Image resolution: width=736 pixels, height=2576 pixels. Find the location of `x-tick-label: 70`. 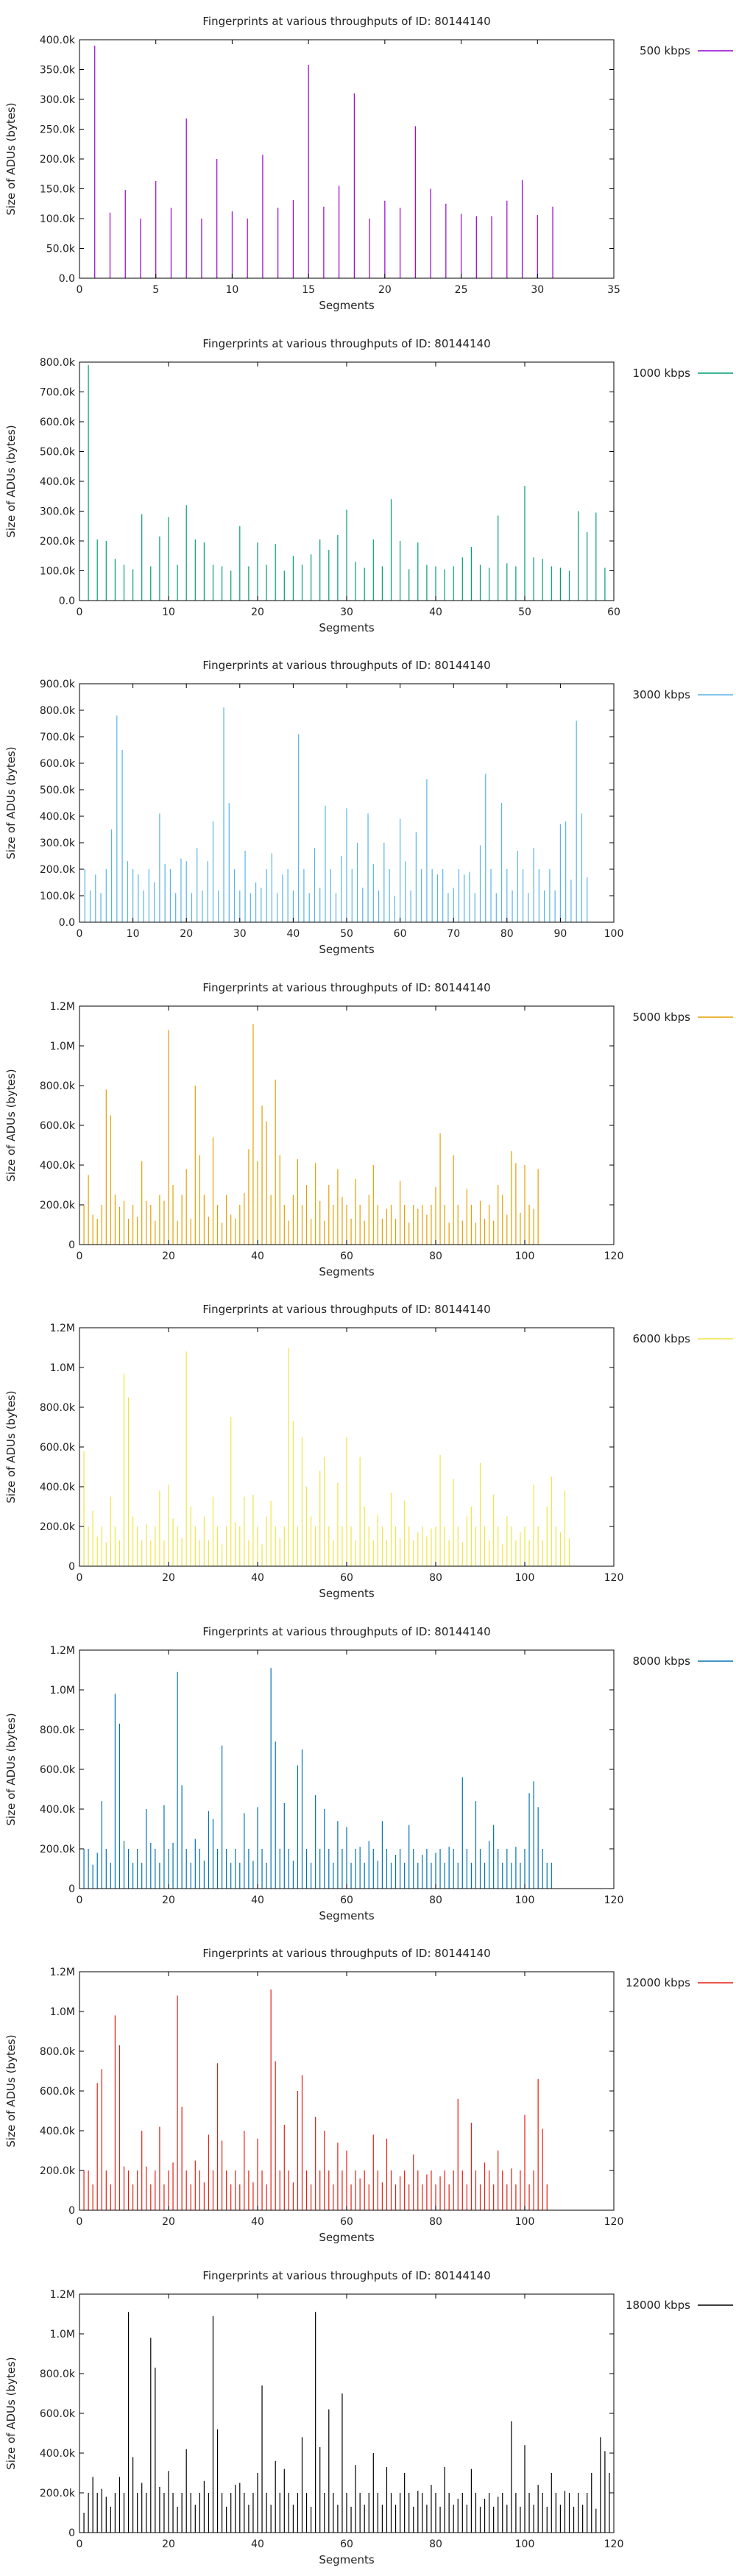

x-tick-label: 70 is located at coordinates (454, 934).